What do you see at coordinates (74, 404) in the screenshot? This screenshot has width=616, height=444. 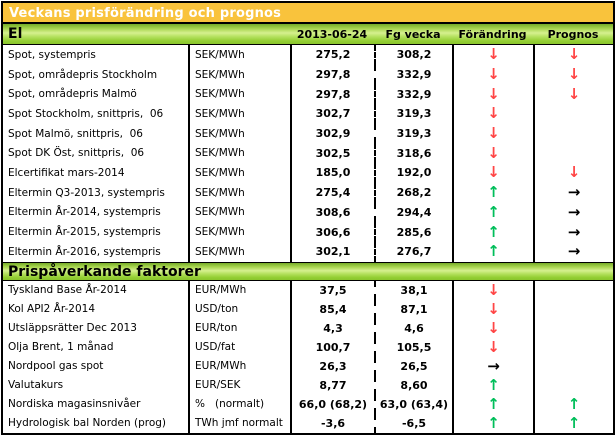 I see `row-label: Nordiska magasinsnivåer` at bounding box center [74, 404].